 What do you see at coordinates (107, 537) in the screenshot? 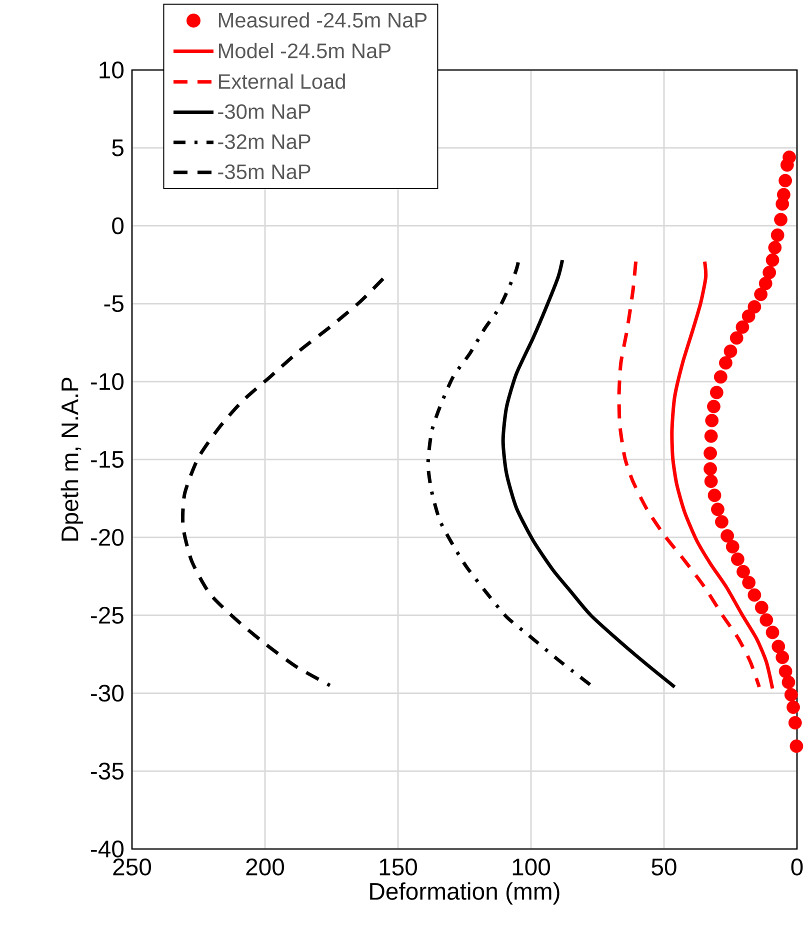
I see `y-tick-label: -20` at bounding box center [107, 537].